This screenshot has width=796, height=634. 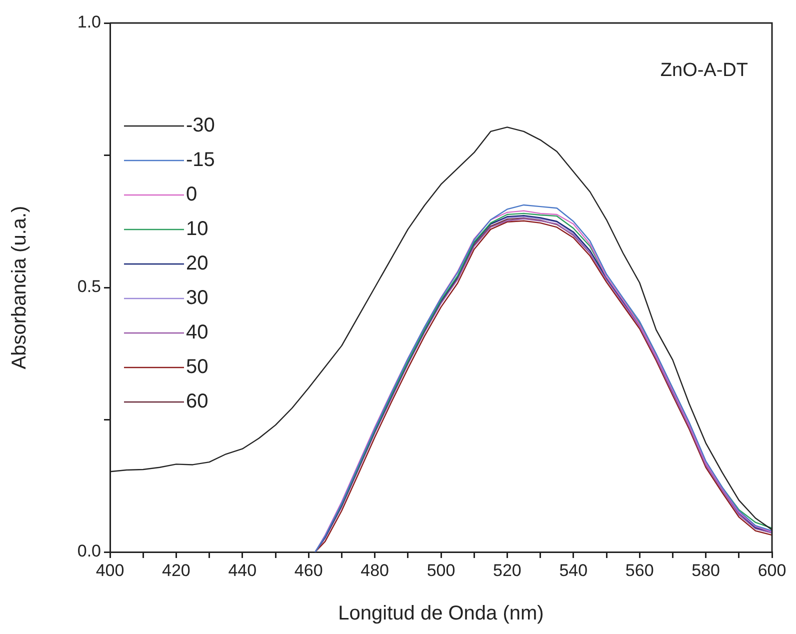 What do you see at coordinates (308, 570) in the screenshot?
I see `x-tick-label: 460` at bounding box center [308, 570].